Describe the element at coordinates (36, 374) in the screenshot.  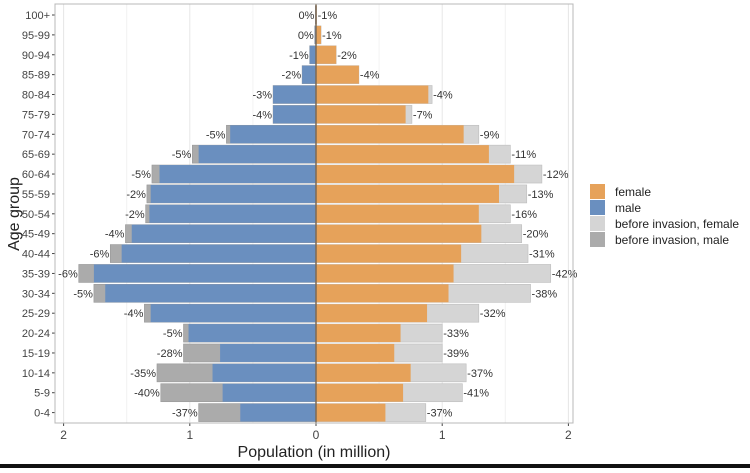
I see `y-tick-label: 10-14` at that location.